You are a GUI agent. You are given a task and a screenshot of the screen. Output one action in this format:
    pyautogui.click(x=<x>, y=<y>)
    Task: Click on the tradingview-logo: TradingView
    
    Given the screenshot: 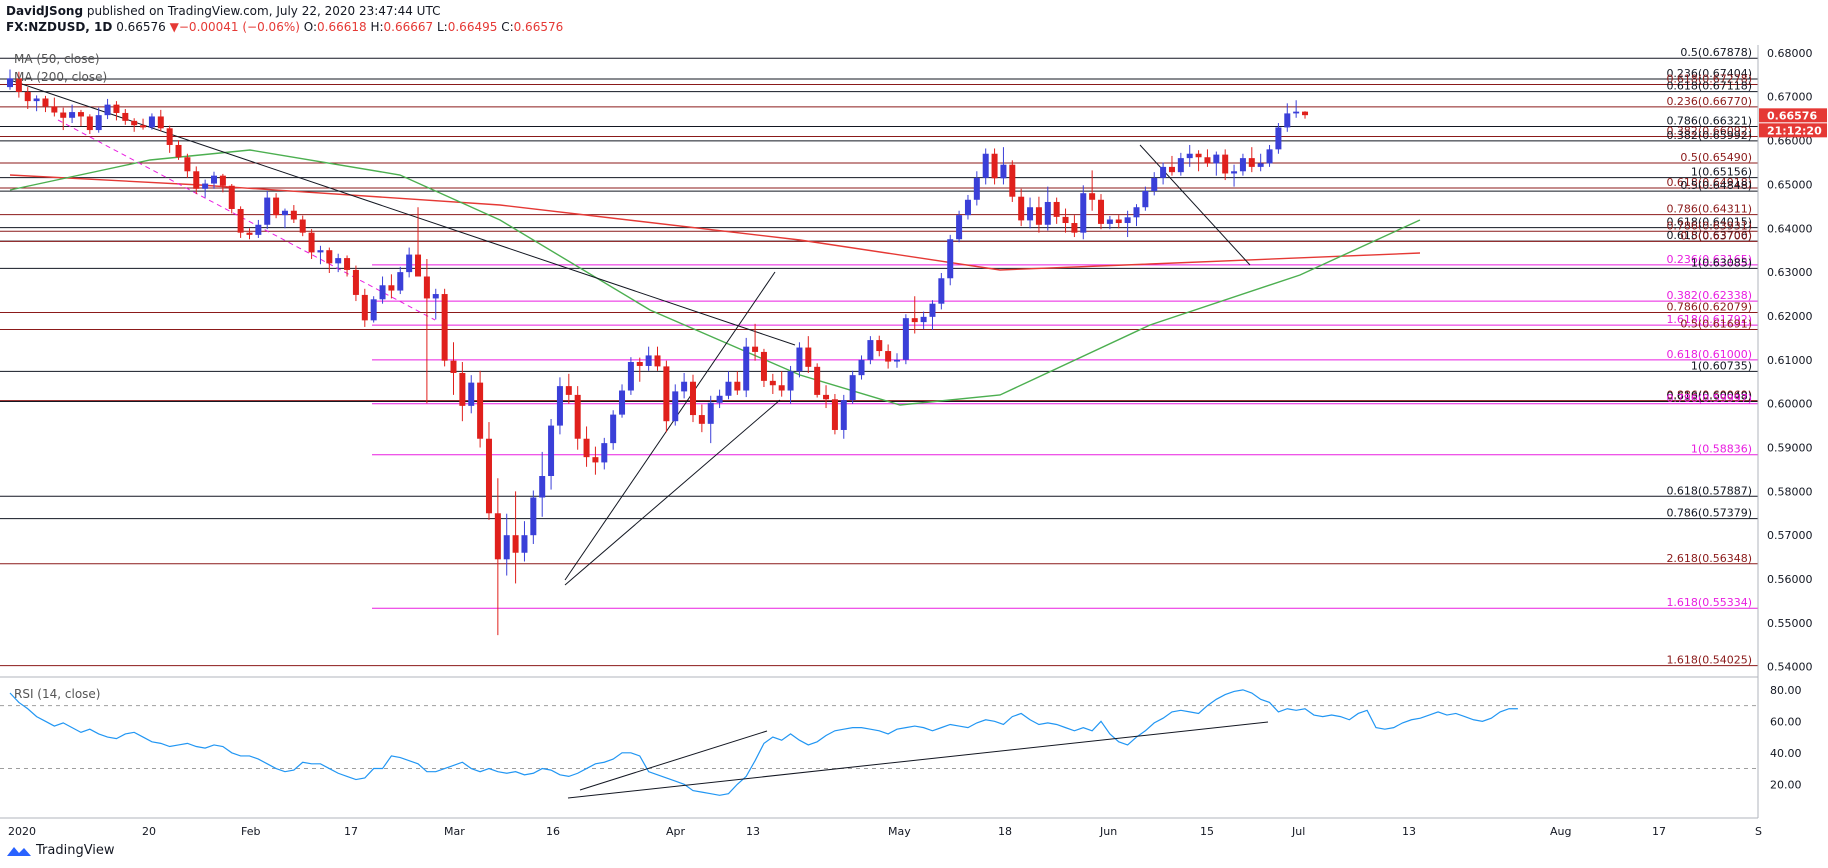 What is the action you would take?
    pyautogui.click(x=60, y=850)
    